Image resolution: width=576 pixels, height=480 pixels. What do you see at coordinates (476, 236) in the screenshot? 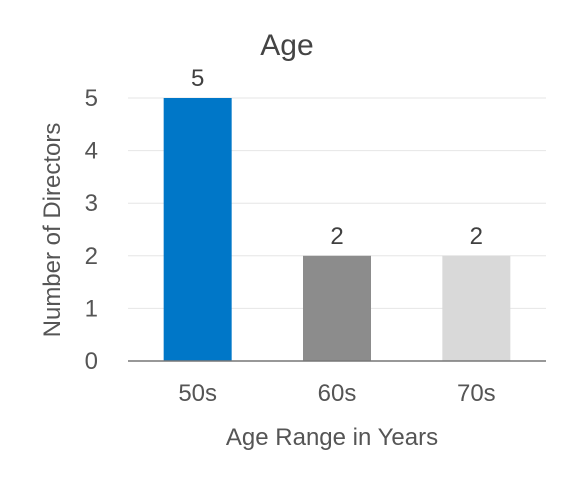
I see `data-label-70s: 2` at bounding box center [476, 236].